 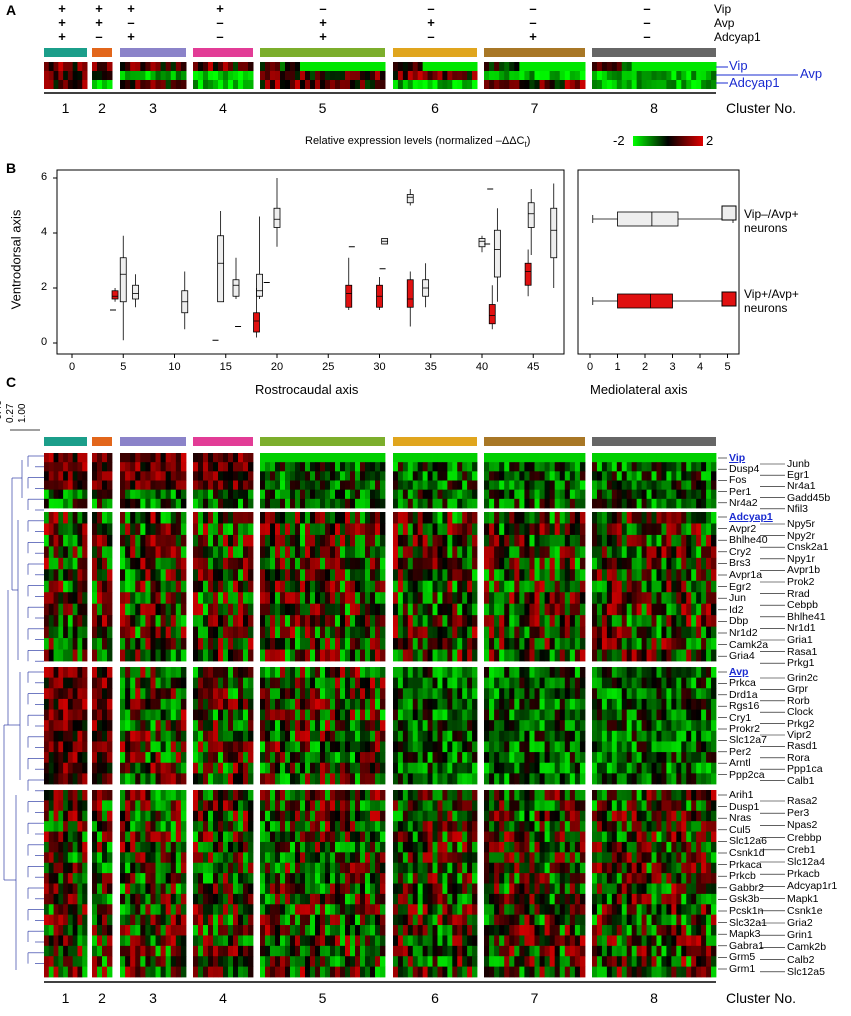 I want to click on box, so click(x=236, y=288).